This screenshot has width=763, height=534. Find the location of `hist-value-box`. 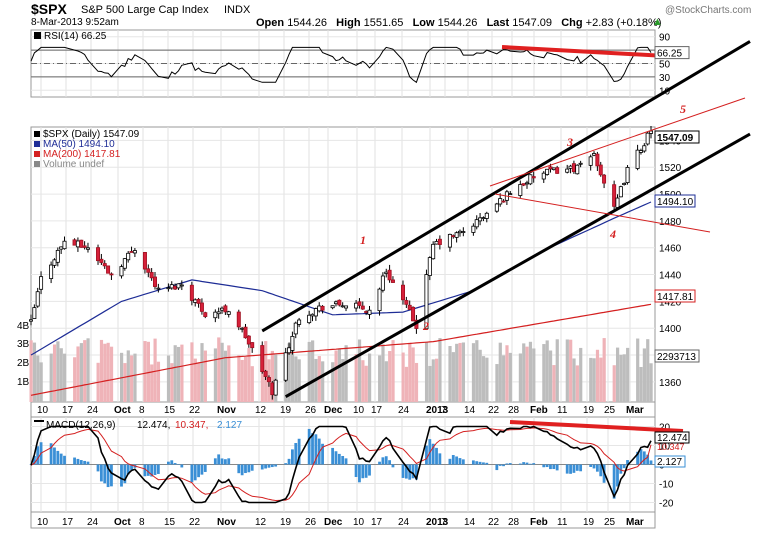

hist-value-box is located at coordinates (670, 461).